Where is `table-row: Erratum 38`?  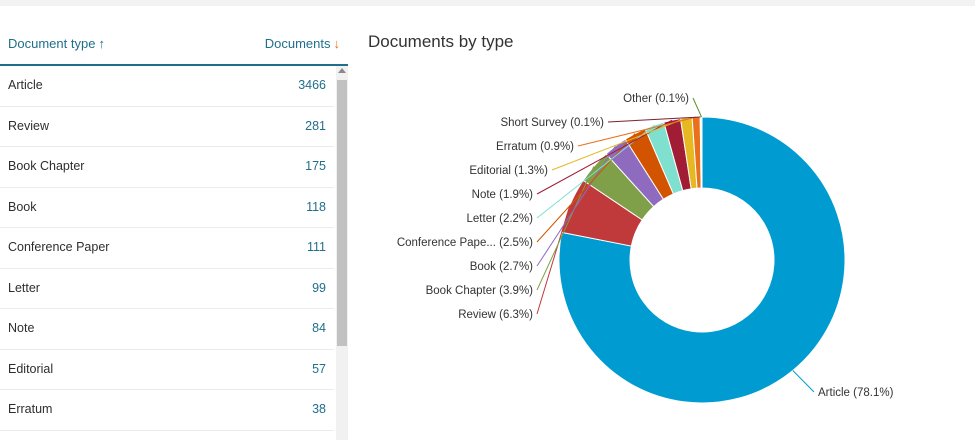
table-row: Erratum 38 is located at coordinates (167, 410).